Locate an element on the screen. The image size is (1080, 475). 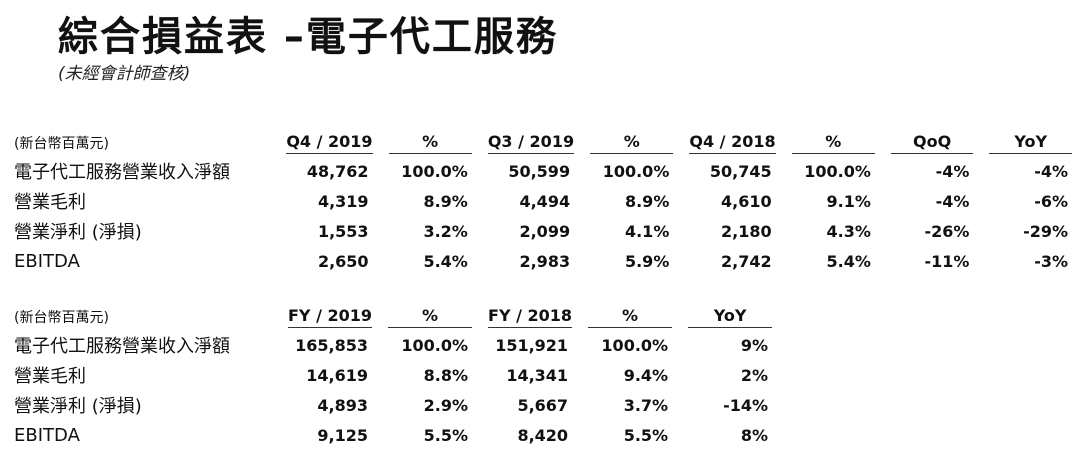
cell-value: 5.9% is located at coordinates (647, 261).